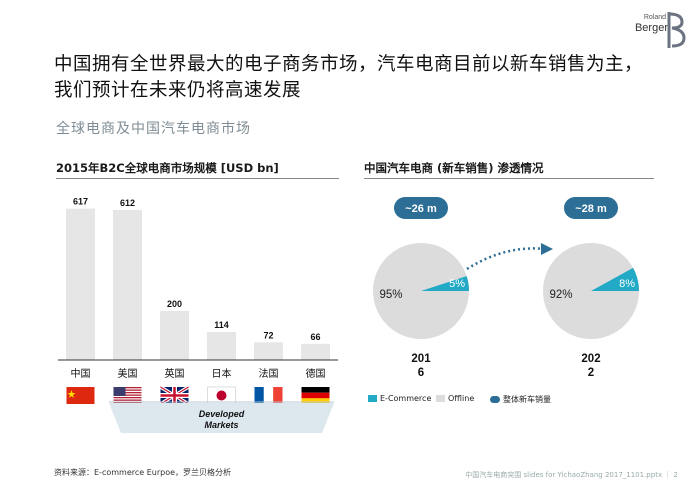 This screenshot has height=484, width=700. I want to click on france-flag-white, so click(268, 395).